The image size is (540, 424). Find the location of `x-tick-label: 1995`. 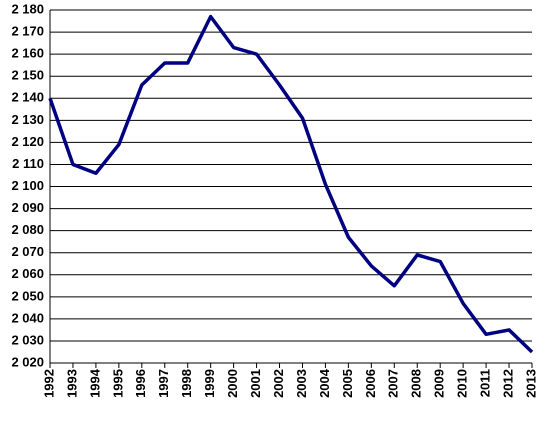

x-tick-label: 1995 is located at coordinates (117, 383).